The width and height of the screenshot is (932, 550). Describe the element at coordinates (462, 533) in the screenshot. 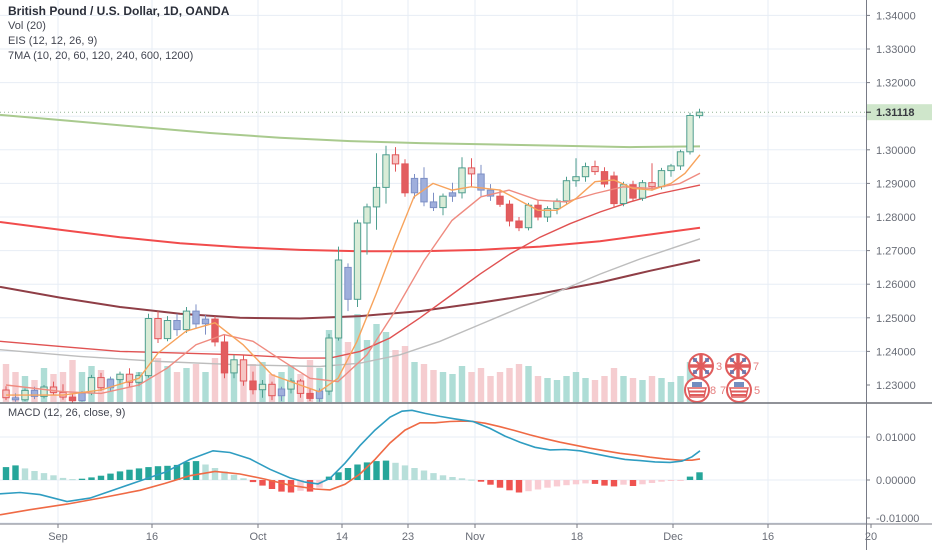

I see `time-axis: Sep 16 Oct 14 23 Nov 18 Dec 16 20` at that location.